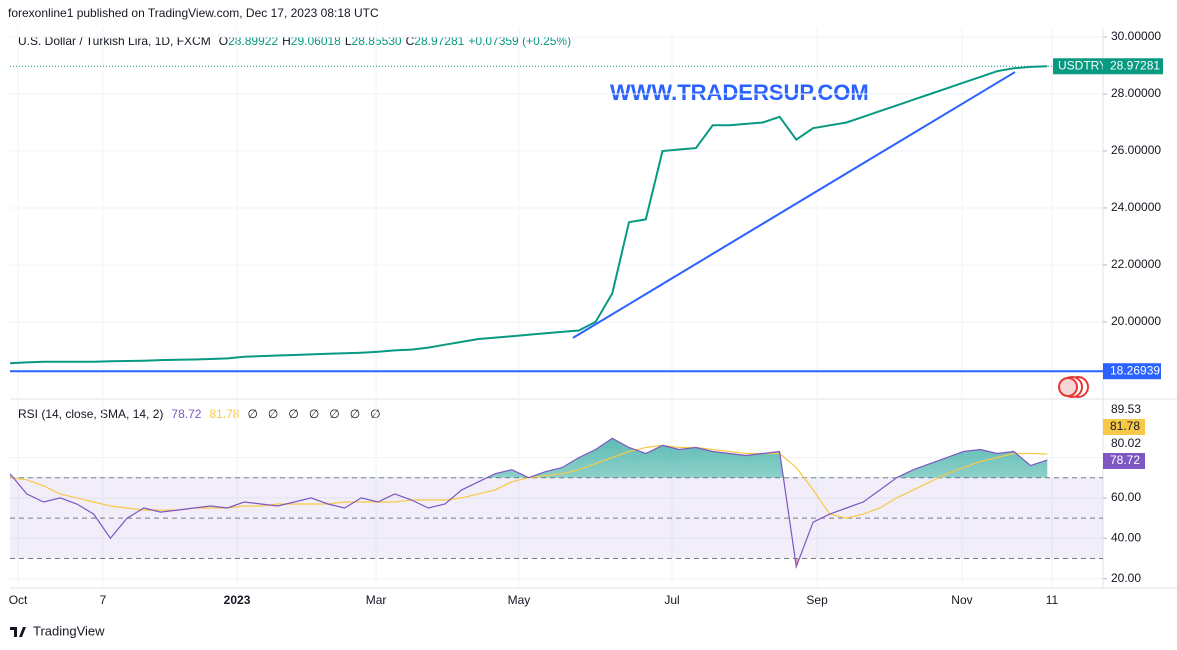 The height and width of the screenshot is (650, 1177). I want to click on hline-label: 18.26939, so click(1135, 370).